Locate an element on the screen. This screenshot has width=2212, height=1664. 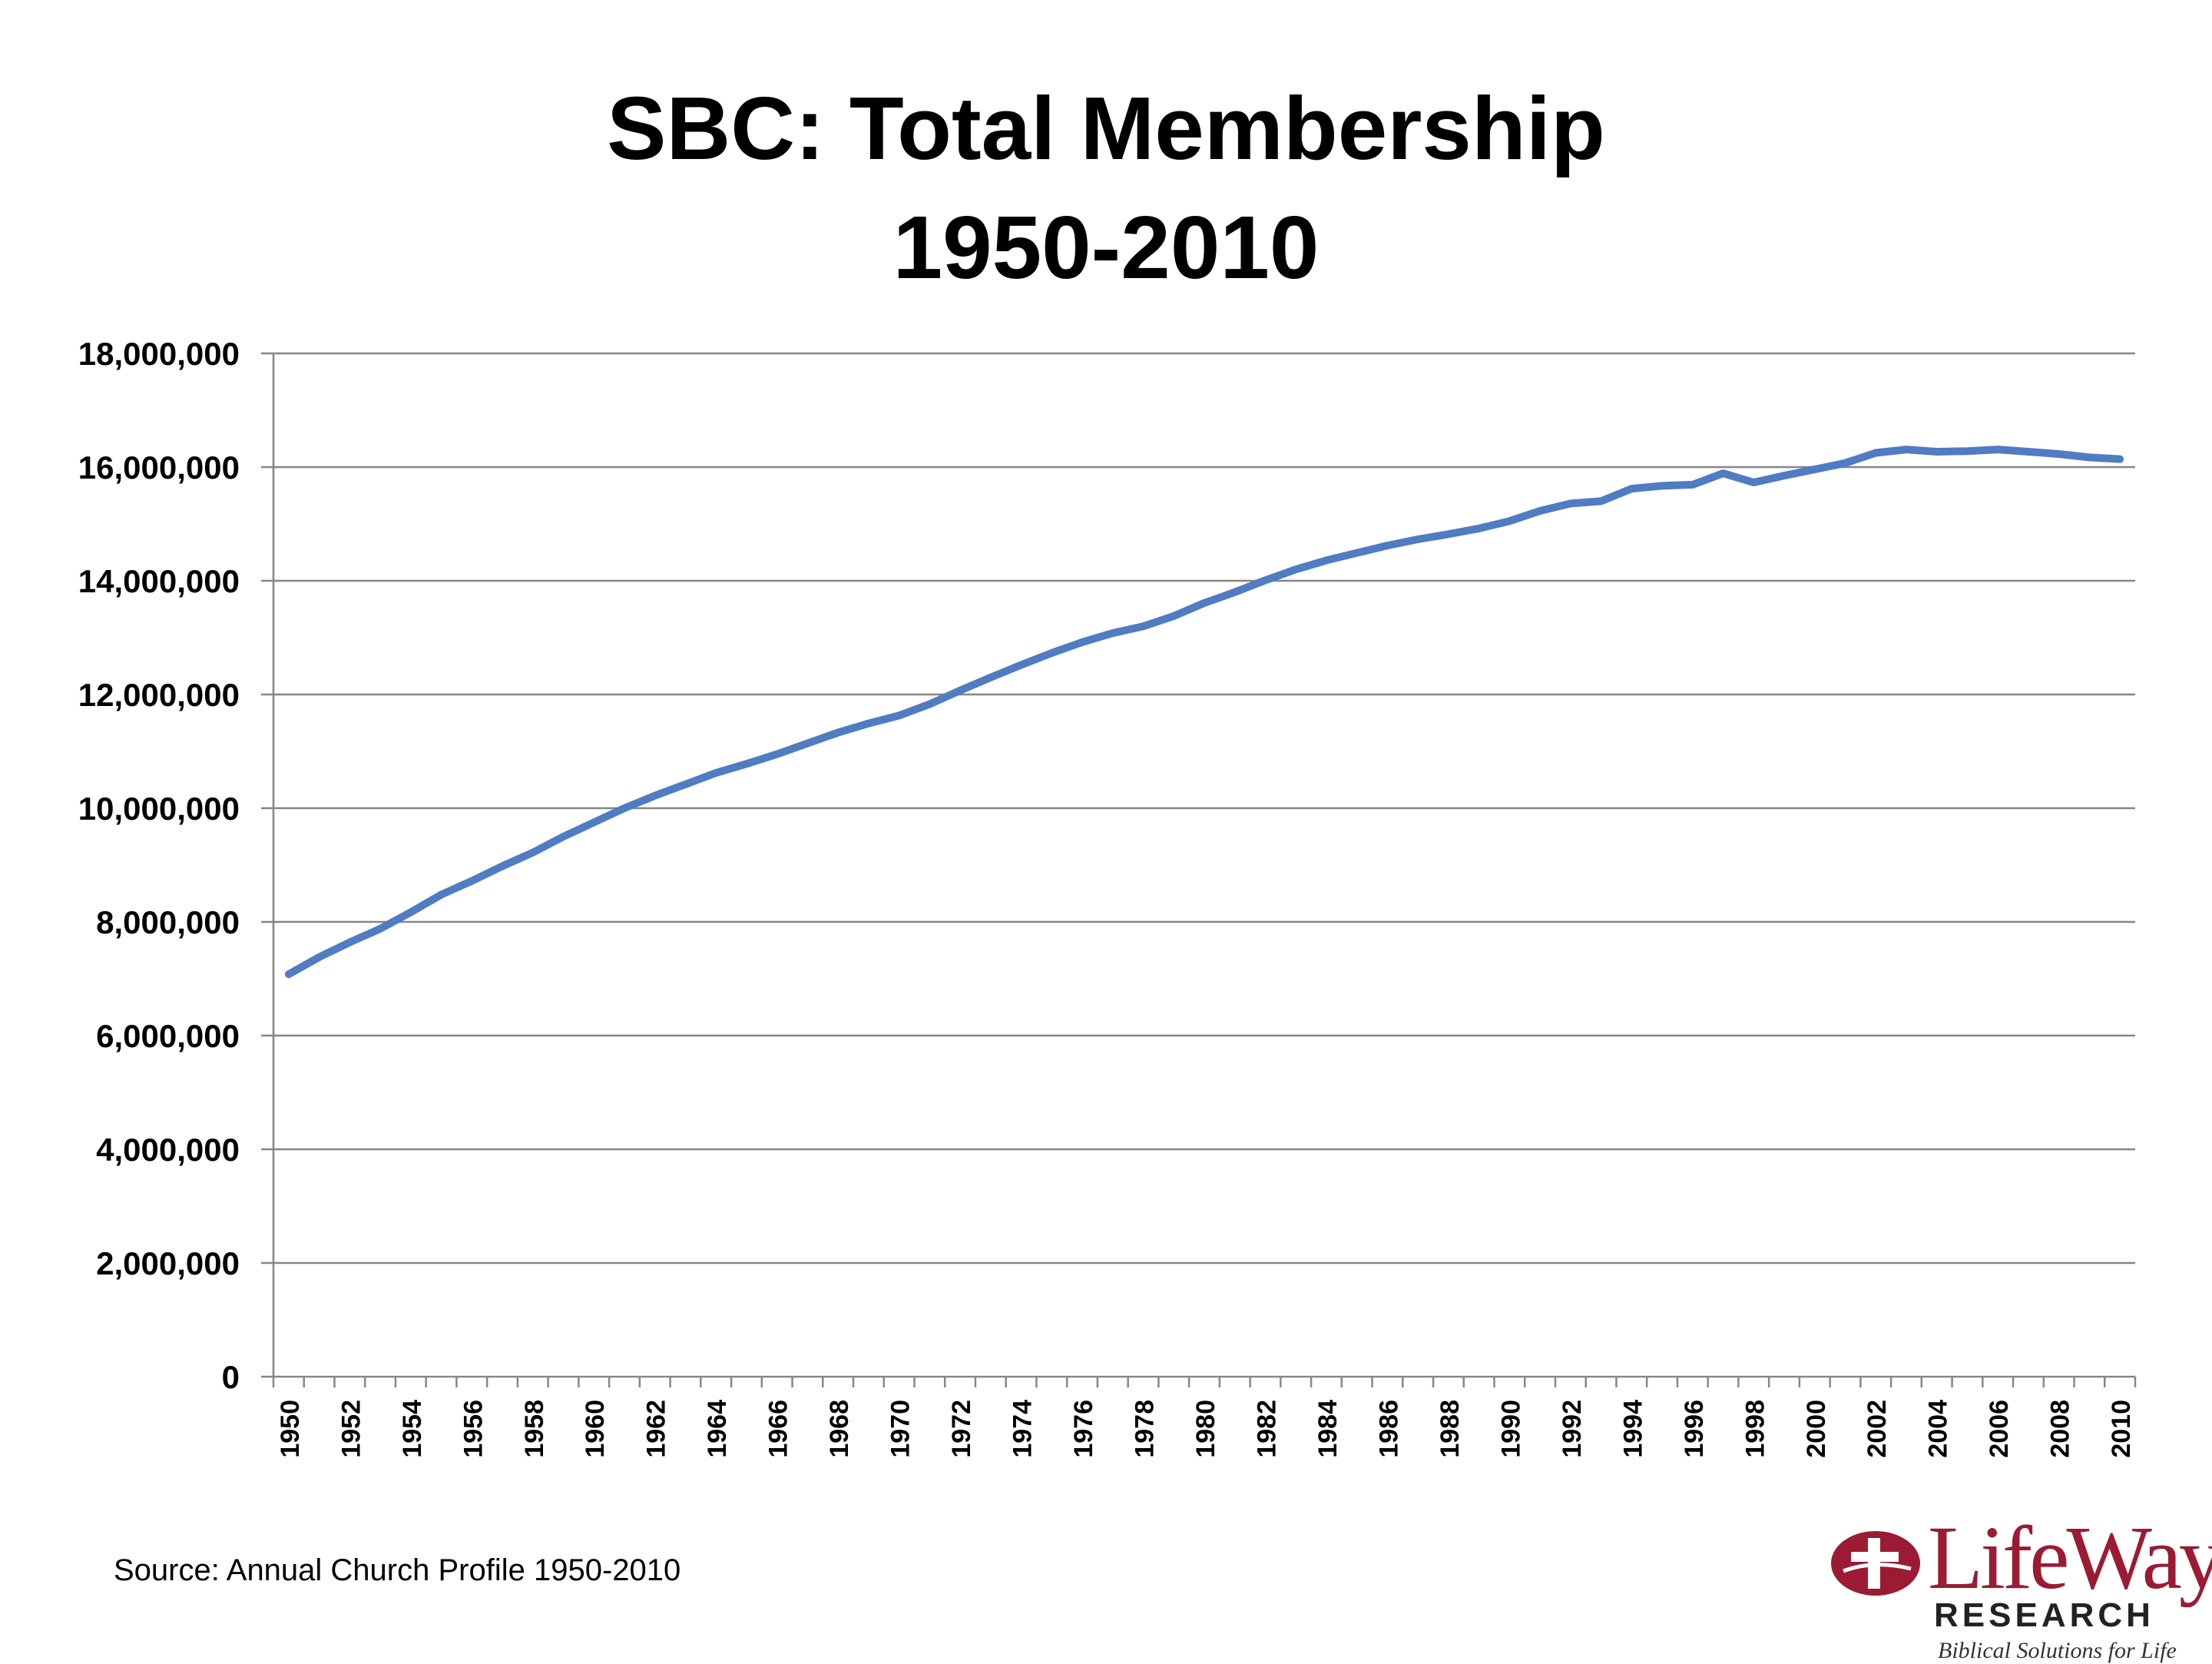
x-tick-label: 1998 is located at coordinates (1755, 1429).